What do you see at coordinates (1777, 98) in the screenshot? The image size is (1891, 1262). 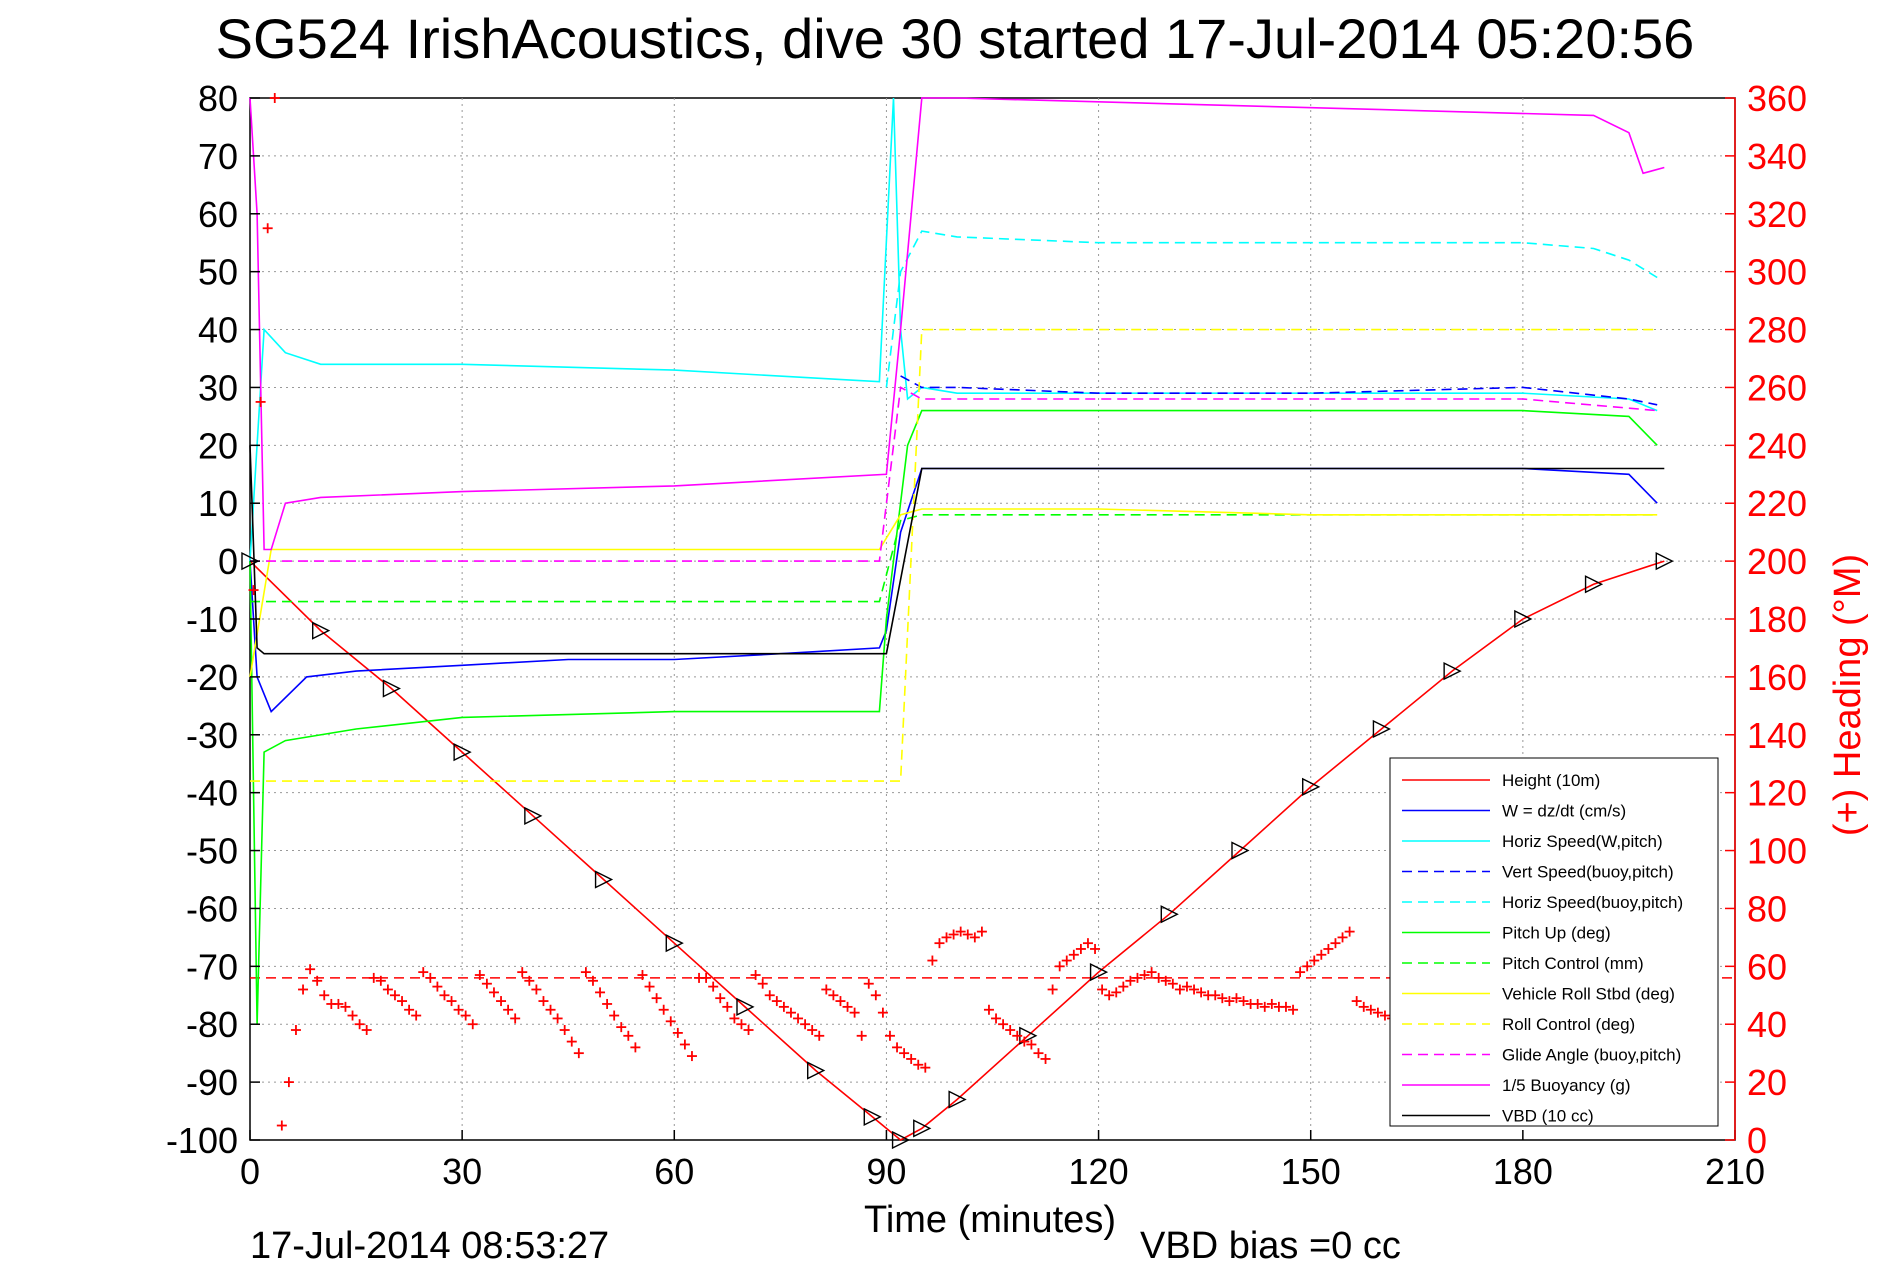 I see `y2-tick-label: 360` at bounding box center [1777, 98].